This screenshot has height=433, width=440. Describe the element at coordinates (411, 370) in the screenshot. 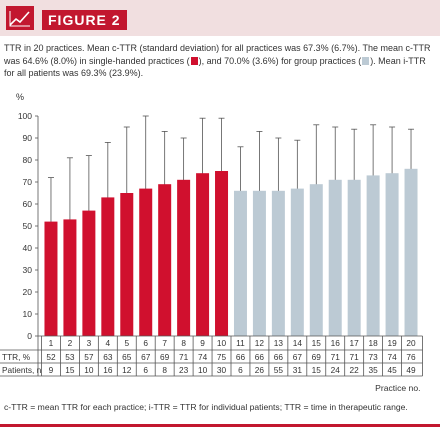

I see `table-cell: 49` at that location.